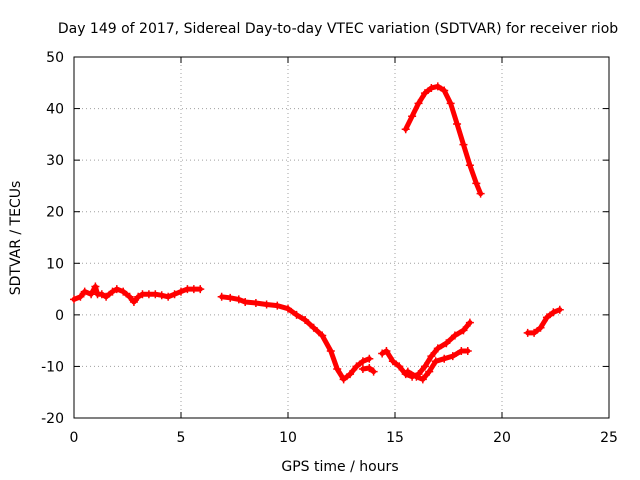  What do you see at coordinates (74, 438) in the screenshot?
I see `x-tick-label: 0` at bounding box center [74, 438].